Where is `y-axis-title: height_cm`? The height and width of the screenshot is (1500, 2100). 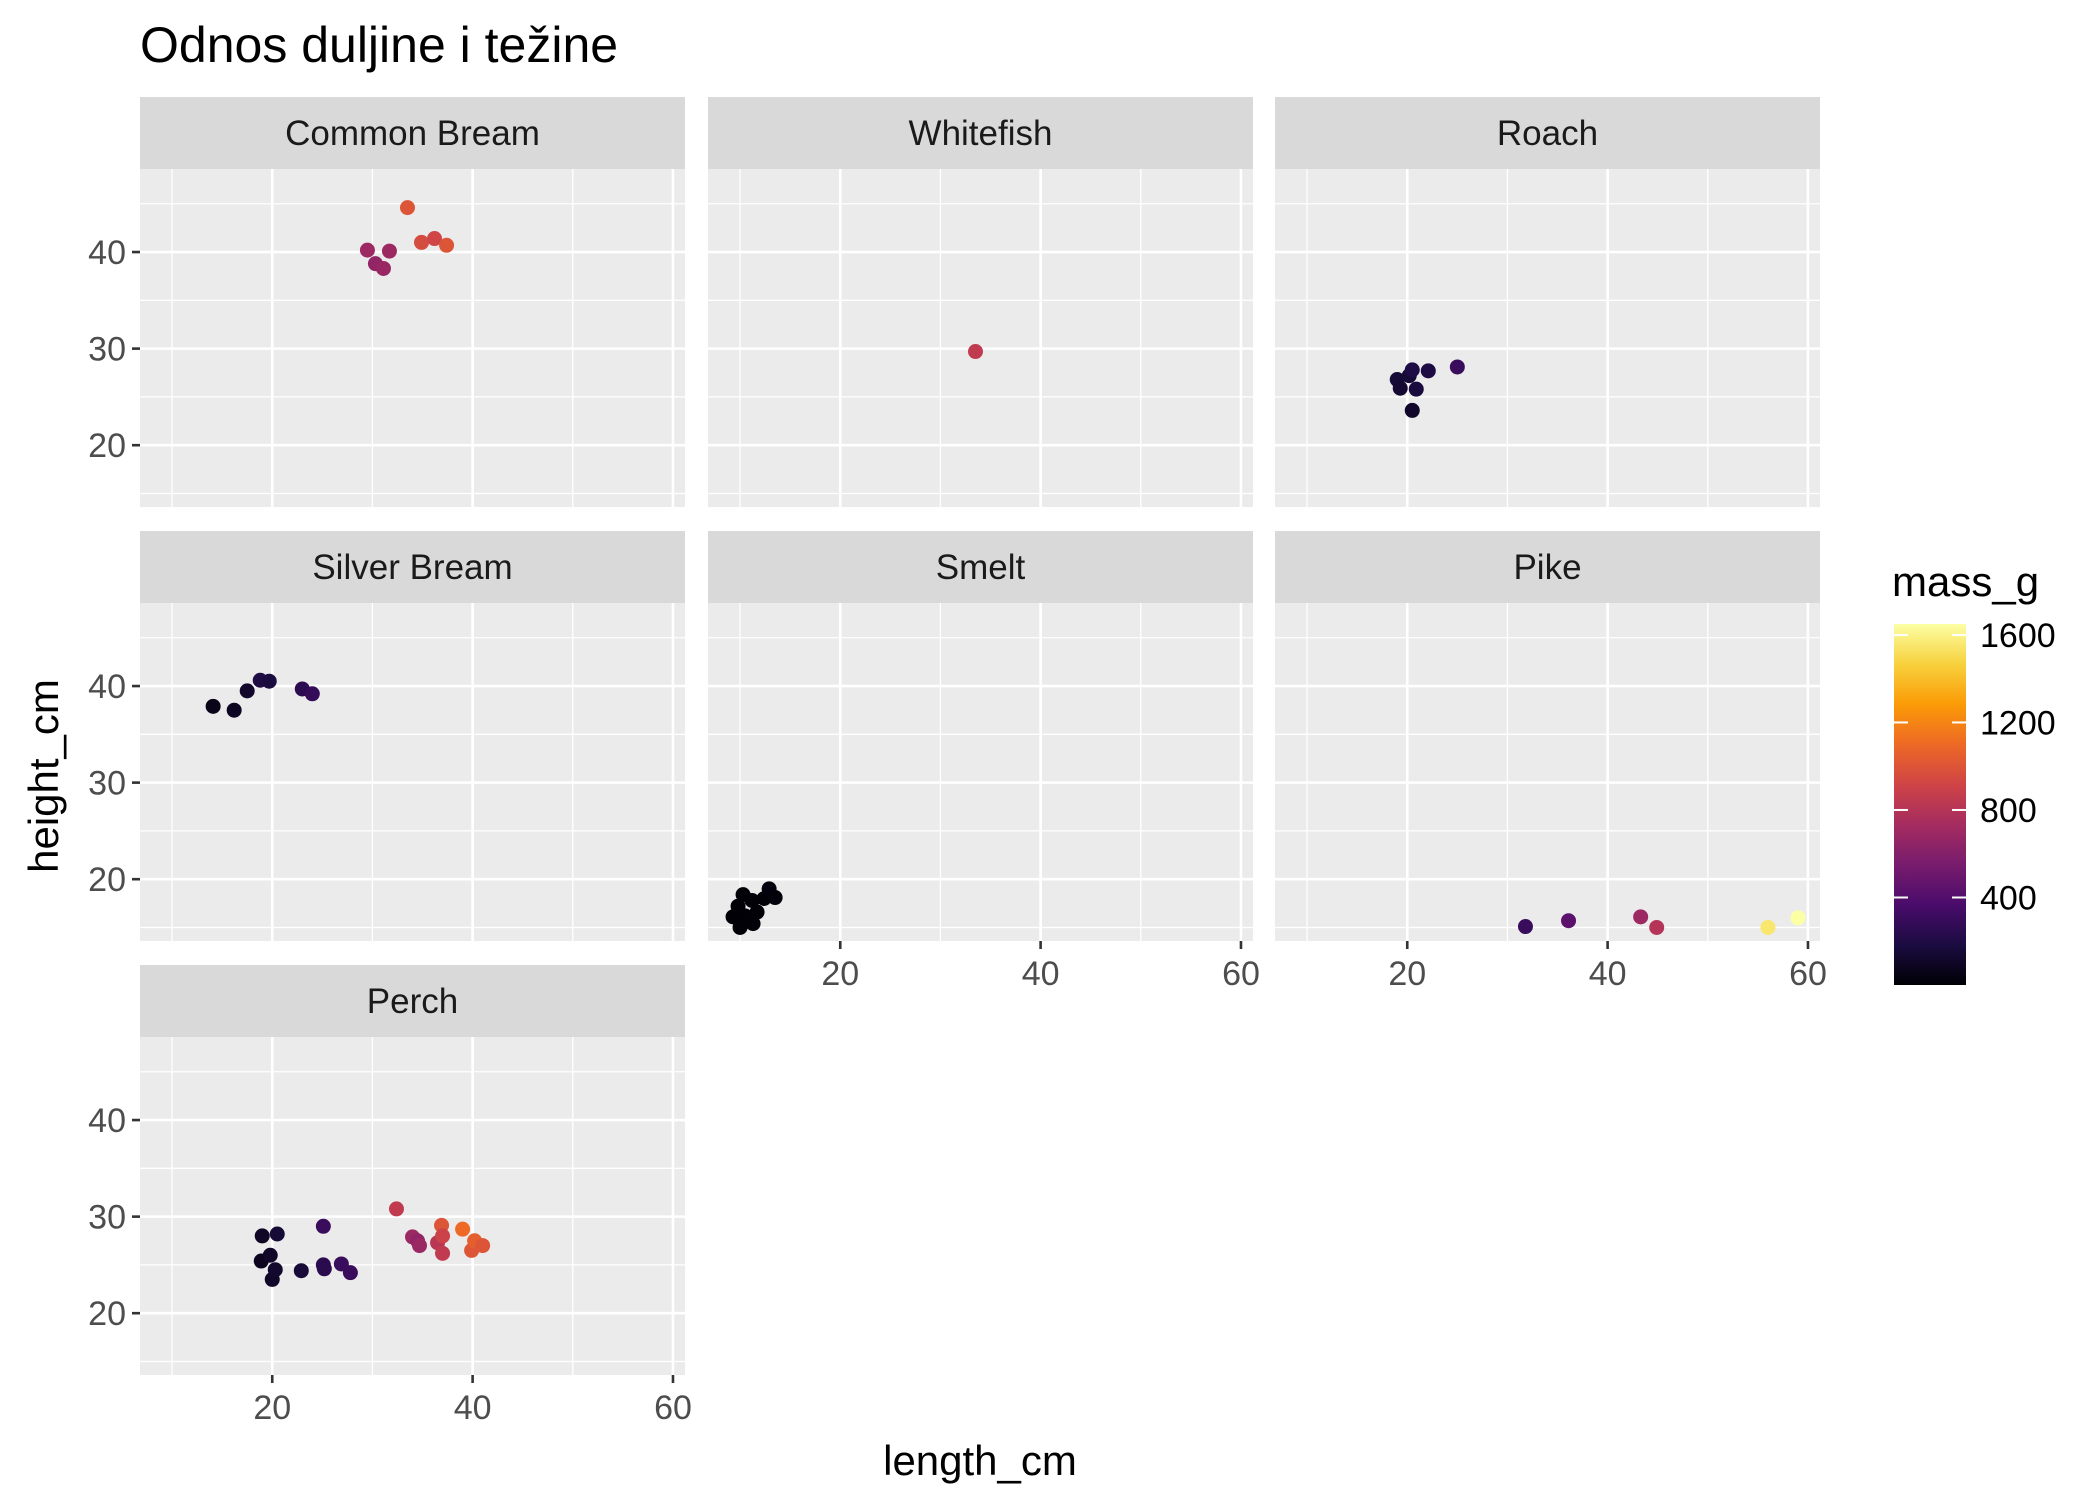
y-axis-title: height_cm is located at coordinates (43, 776).